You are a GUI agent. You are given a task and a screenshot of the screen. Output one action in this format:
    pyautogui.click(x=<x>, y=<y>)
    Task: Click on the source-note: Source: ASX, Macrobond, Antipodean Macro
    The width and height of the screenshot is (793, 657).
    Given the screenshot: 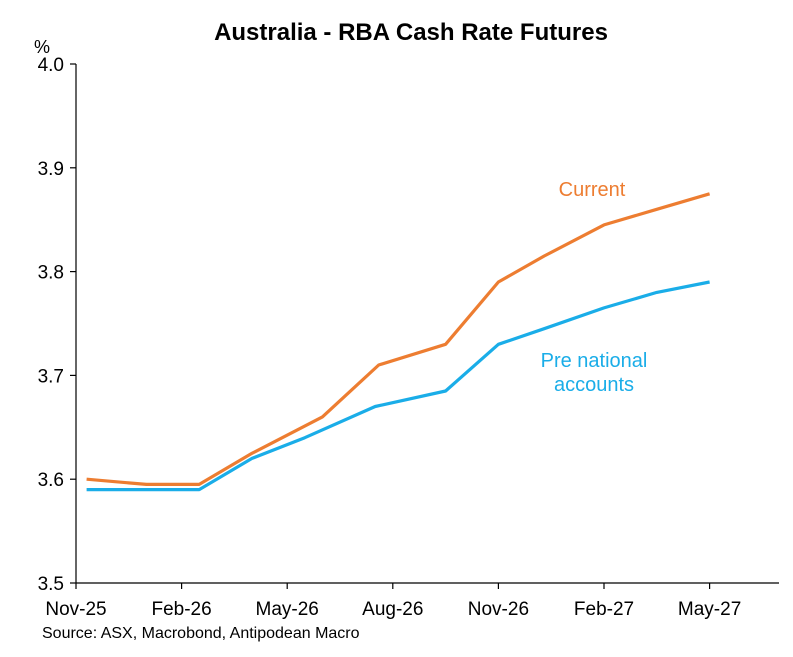 What is the action you would take?
    pyautogui.click(x=201, y=633)
    